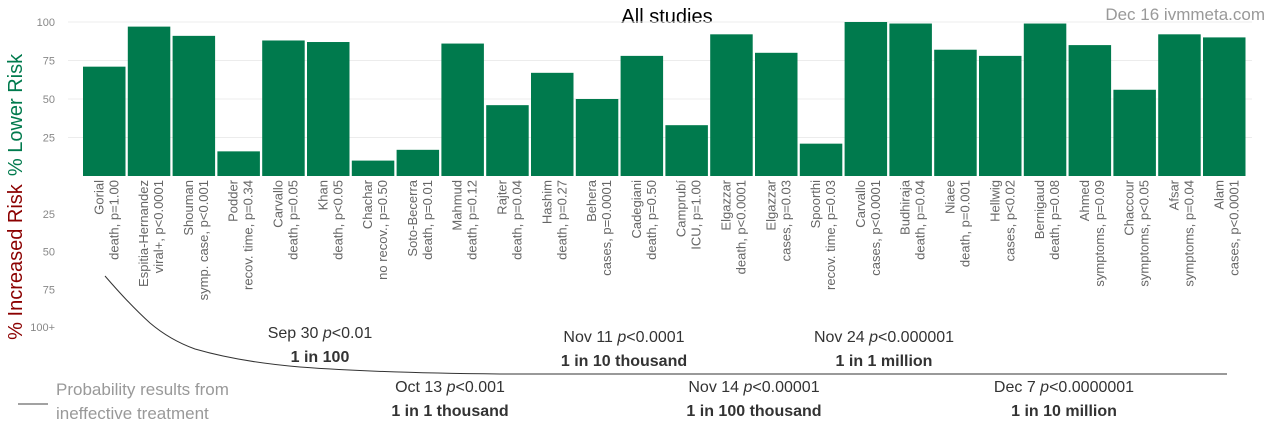  Describe the element at coordinates (884, 361) in the screenshot. I see `annotation-odds: 1 in 1 million` at that location.